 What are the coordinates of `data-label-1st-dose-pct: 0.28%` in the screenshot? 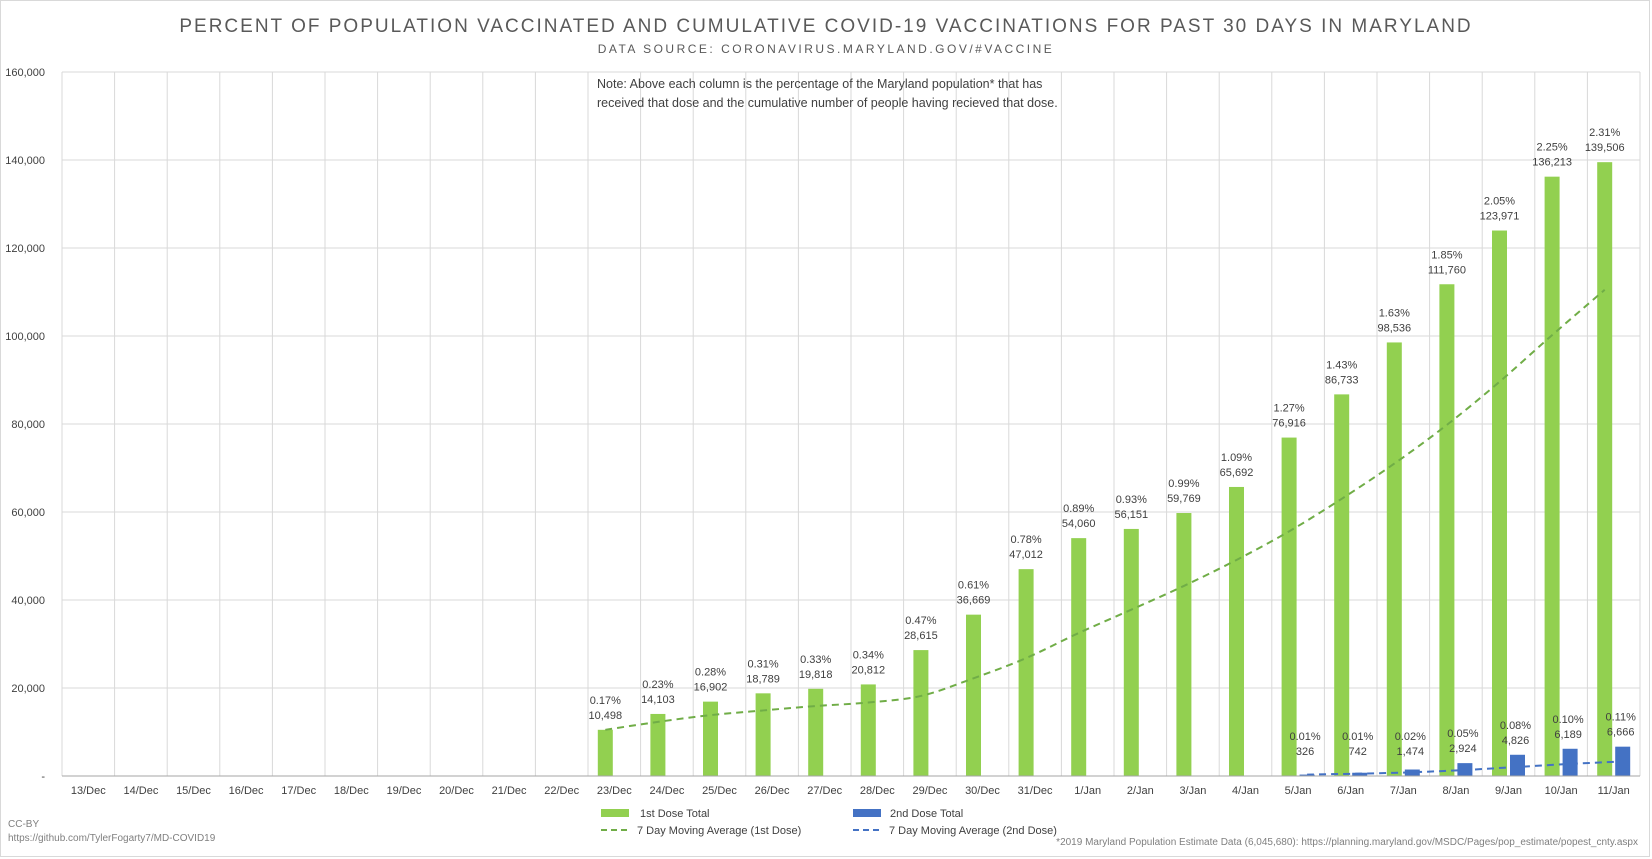 It's located at (710, 673).